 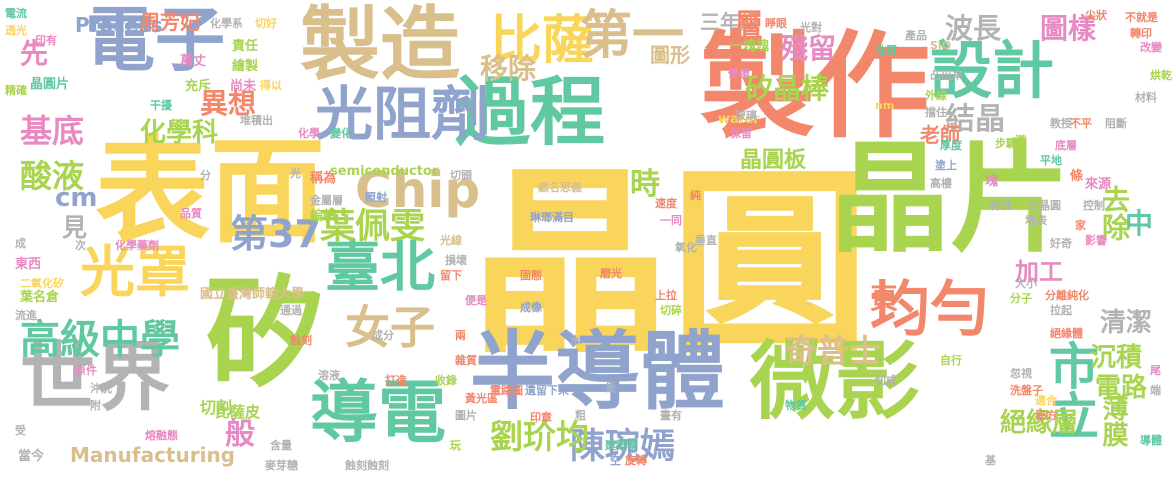 What do you see at coordinates (811, 27) in the screenshot?
I see `word: 光對` at bounding box center [811, 27].